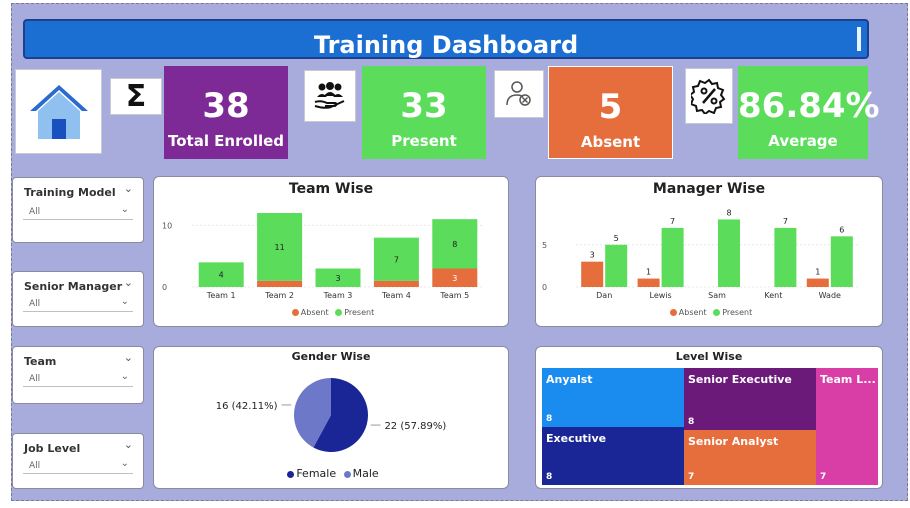 This screenshot has height=508, width=910. I want to click on gender-wise-chart: 22 (57.89%) 16 (42.11%), so click(331, 415).